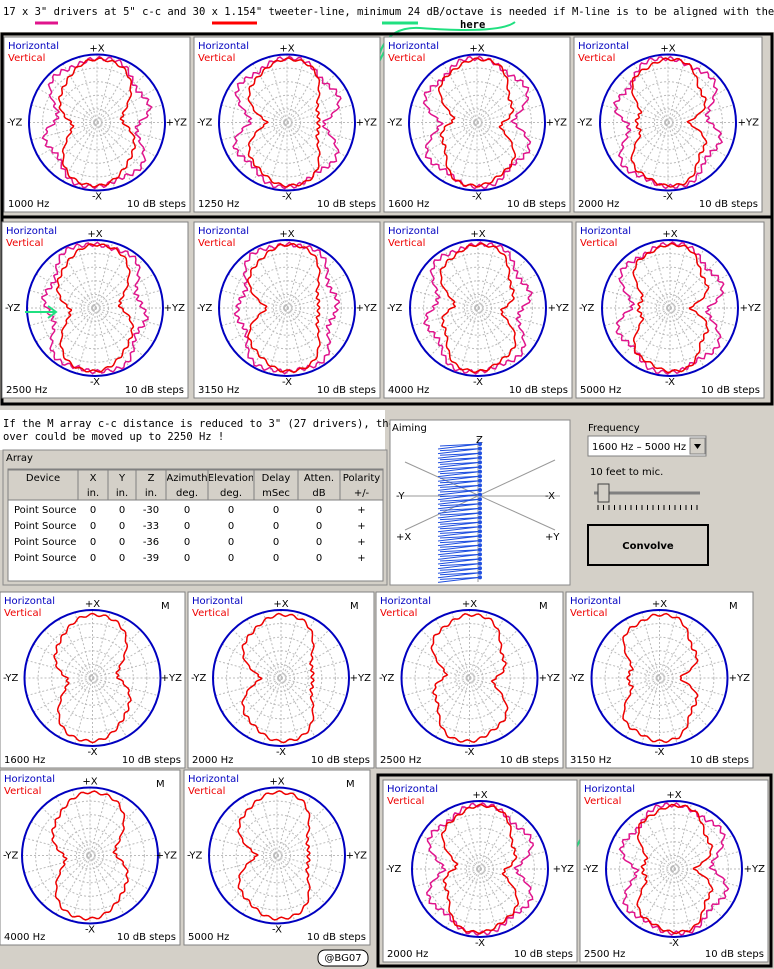 This screenshot has height=969, width=774. What do you see at coordinates (231, 478) in the screenshot?
I see `header-label: Elevation` at bounding box center [231, 478].